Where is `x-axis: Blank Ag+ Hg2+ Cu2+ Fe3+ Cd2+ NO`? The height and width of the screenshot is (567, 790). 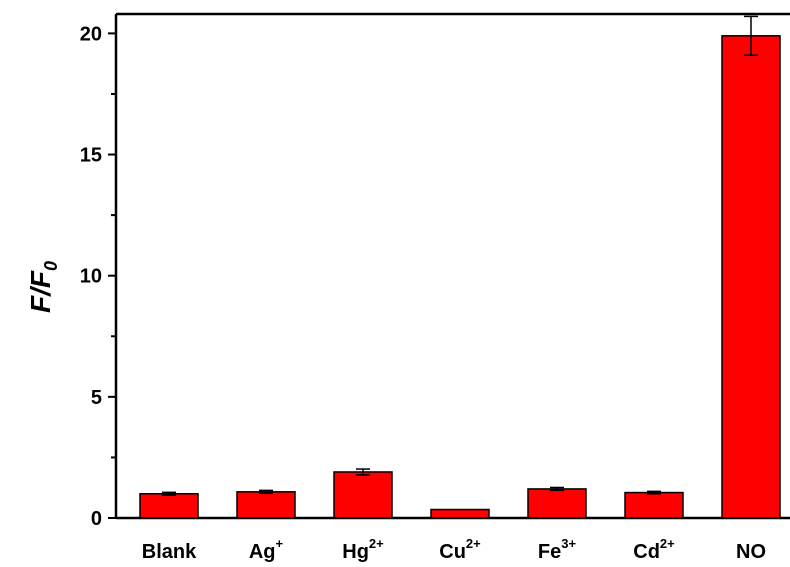
x-axis: Blank Ag+ Hg2+ Cu2+ Fe3+ Cd2+ NO is located at coordinates (454, 549).